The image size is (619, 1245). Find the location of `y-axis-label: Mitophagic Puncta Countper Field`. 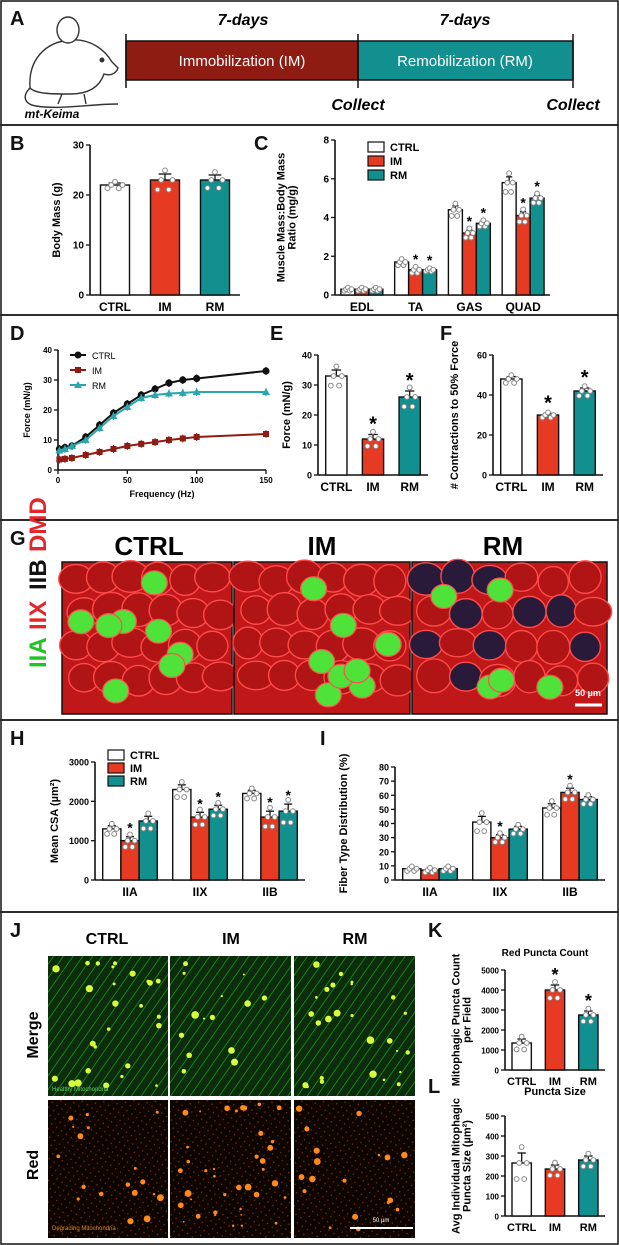

y-axis-label: Mitophagic Puncta Countper Field is located at coordinates (462, 1019).